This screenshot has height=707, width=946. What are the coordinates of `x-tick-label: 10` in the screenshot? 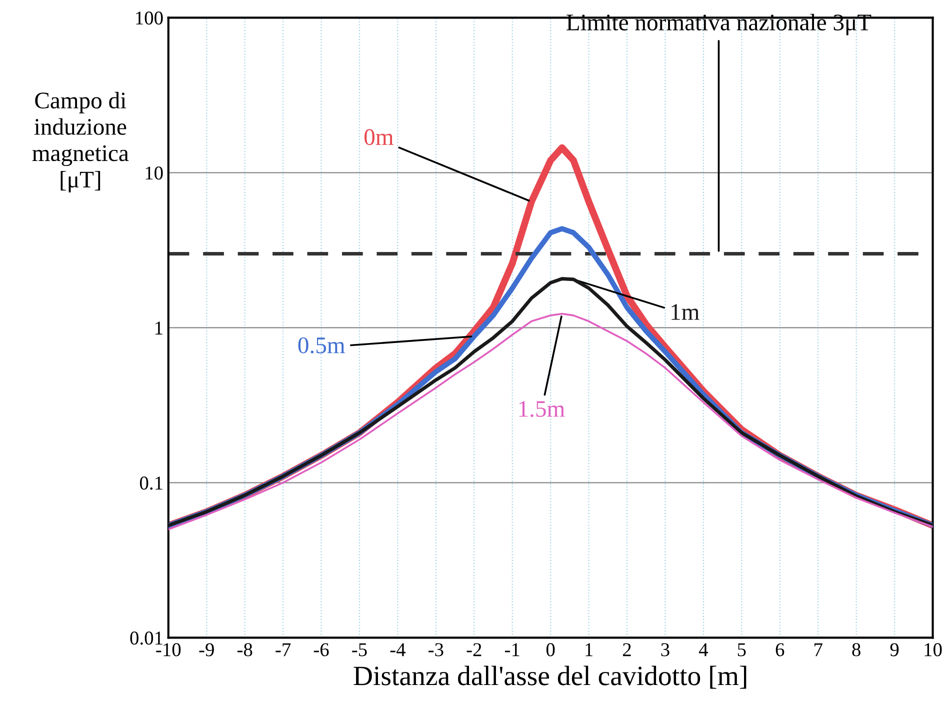 It's located at (933, 649).